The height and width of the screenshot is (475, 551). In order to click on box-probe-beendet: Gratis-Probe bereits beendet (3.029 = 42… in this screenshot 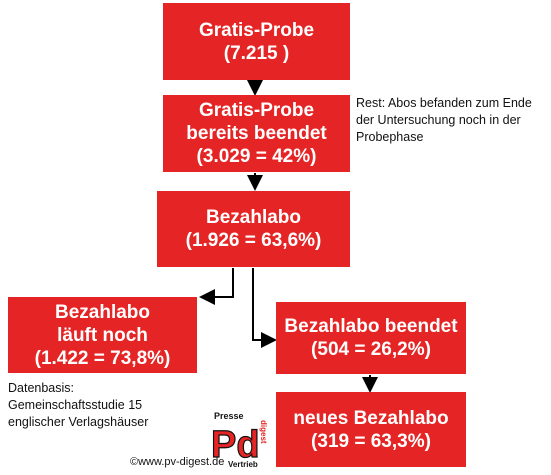, I will do `click(256, 133)`.